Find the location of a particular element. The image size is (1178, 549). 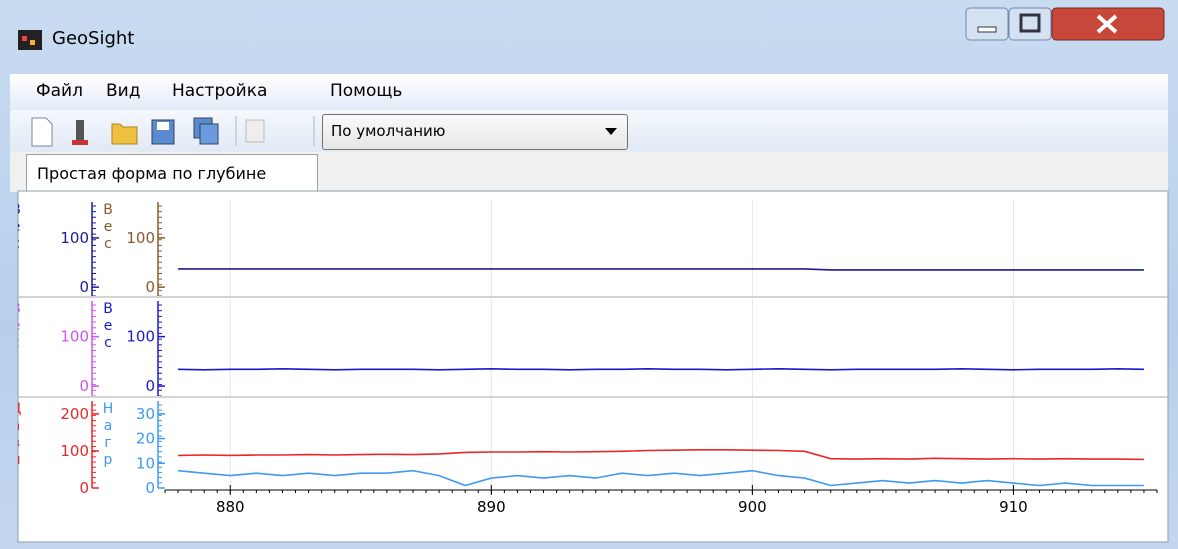

y-tick-label: 200 is located at coordinates (74, 414).